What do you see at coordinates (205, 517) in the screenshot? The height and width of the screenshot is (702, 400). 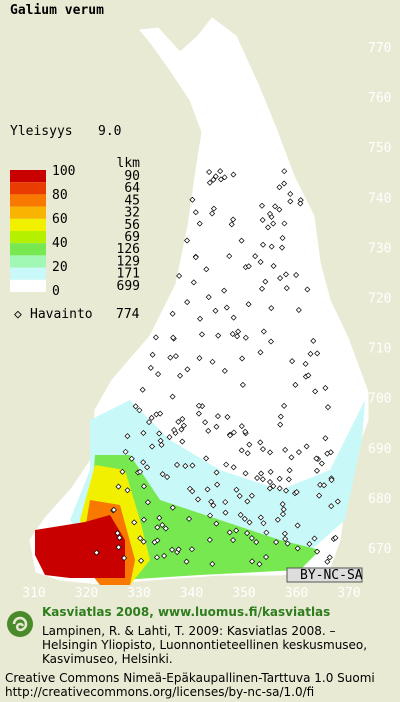 I see `mid-area` at bounding box center [205, 517].